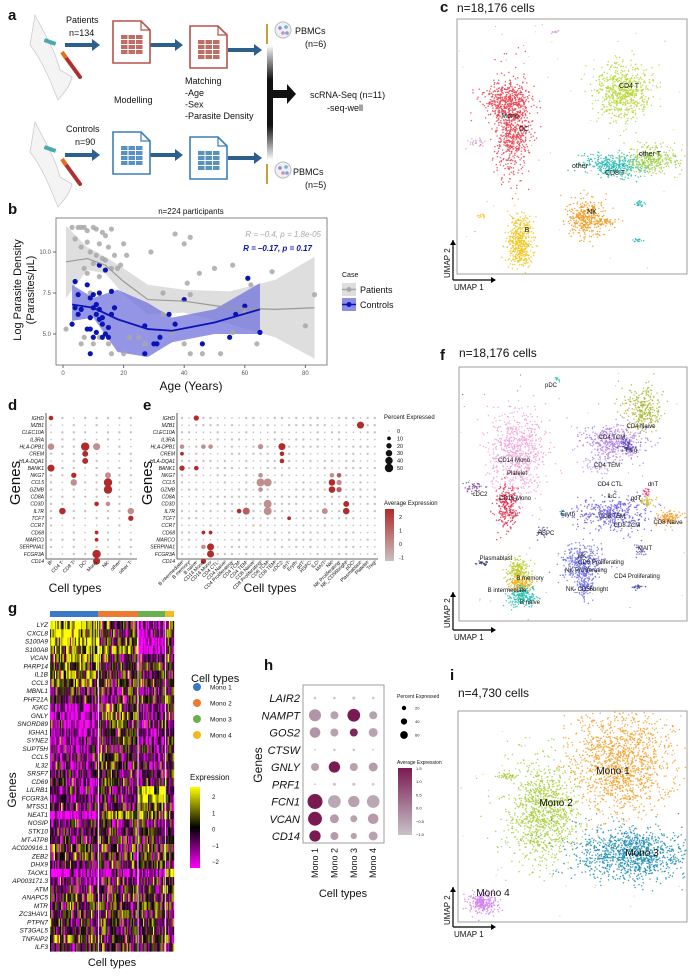 The image size is (689, 978). I want to click on matching-criterion: -Parasite Density, so click(219, 116).